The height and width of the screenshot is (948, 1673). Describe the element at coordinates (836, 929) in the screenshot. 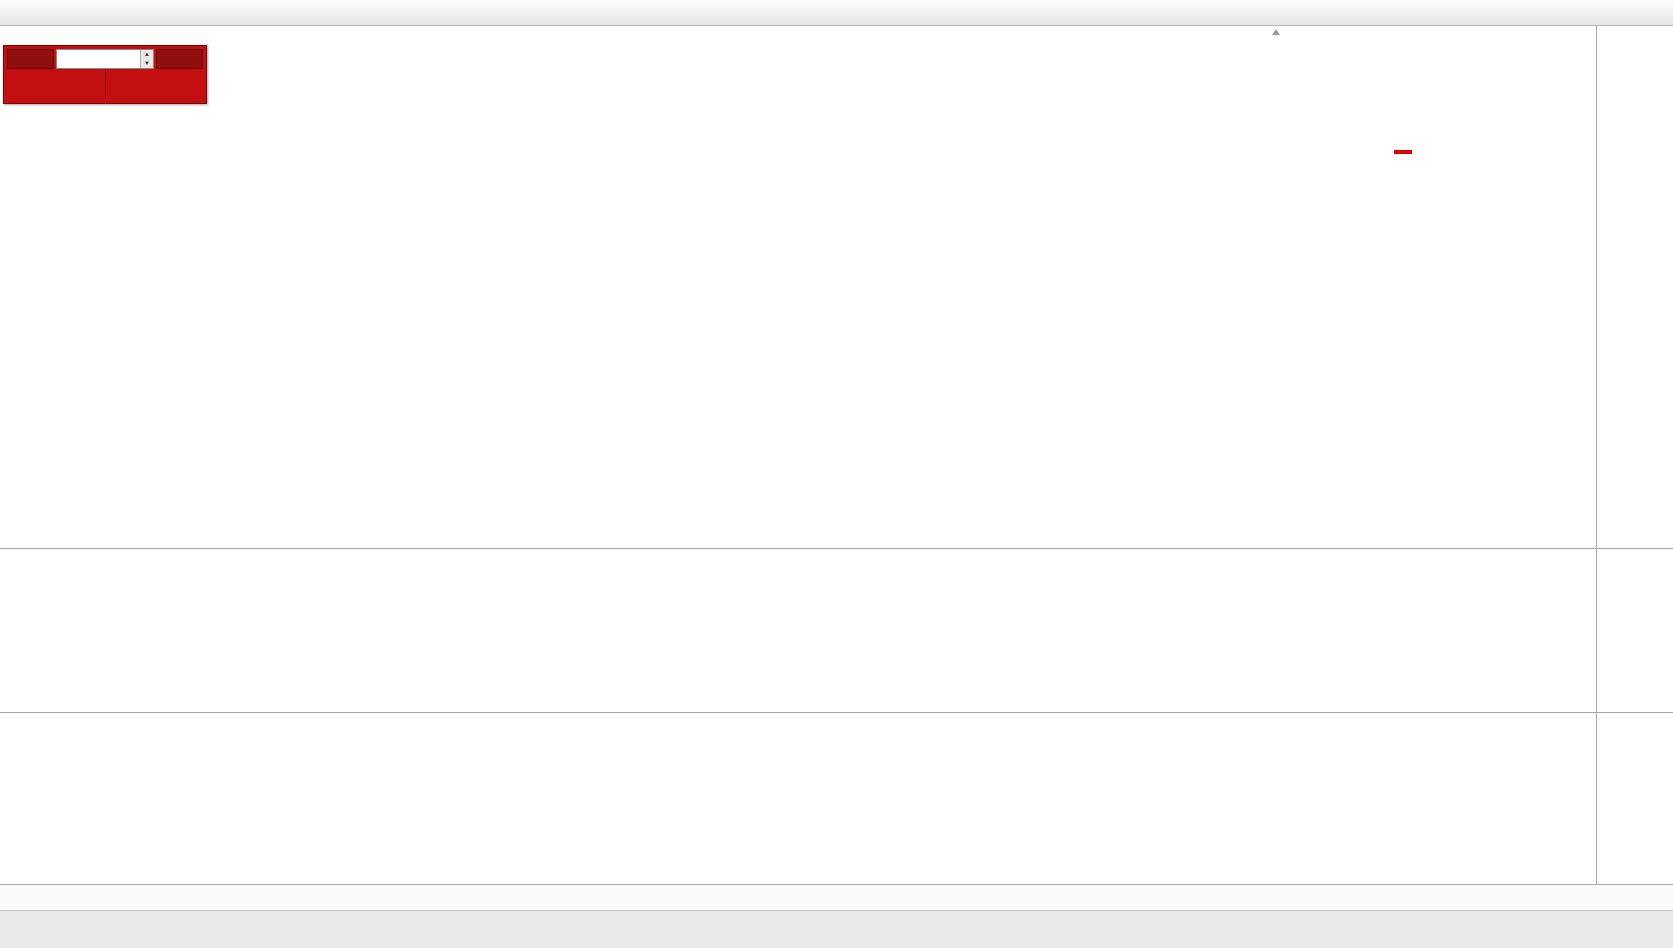

I see `window-bottom-area` at that location.